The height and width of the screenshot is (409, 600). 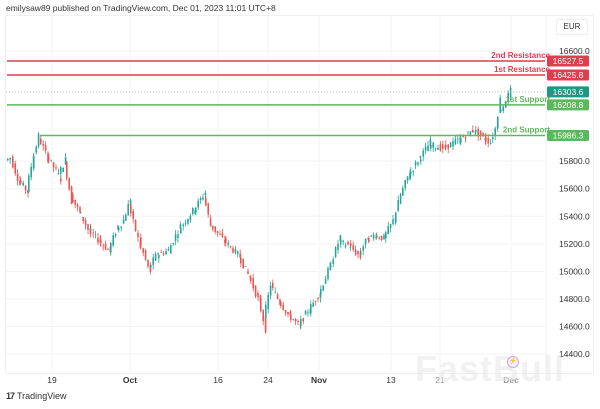 I want to click on x-tick-label: Dec, so click(x=511, y=380).